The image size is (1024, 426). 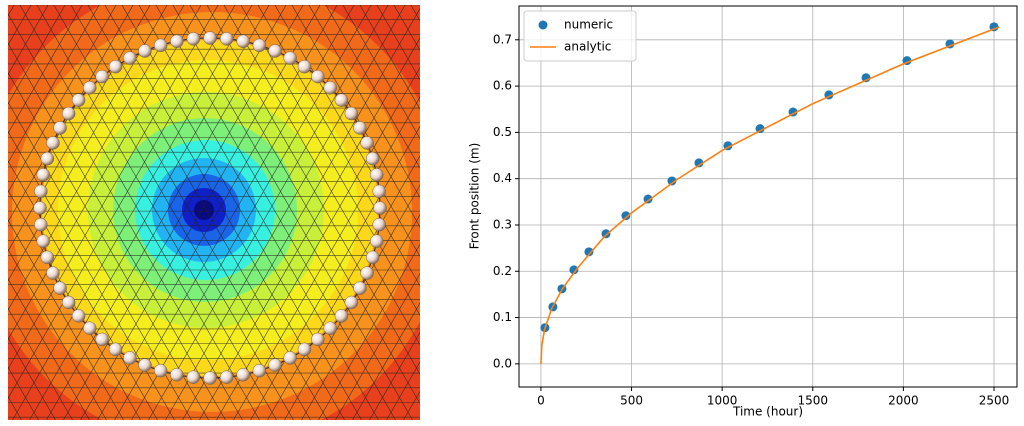 I want to click on y-axis-label: Front position (m), so click(x=475, y=196).